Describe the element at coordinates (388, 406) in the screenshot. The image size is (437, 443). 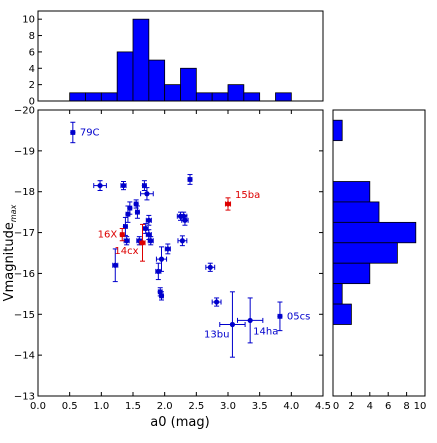
I see `right-histogram-x-tick-label: 6` at that location.